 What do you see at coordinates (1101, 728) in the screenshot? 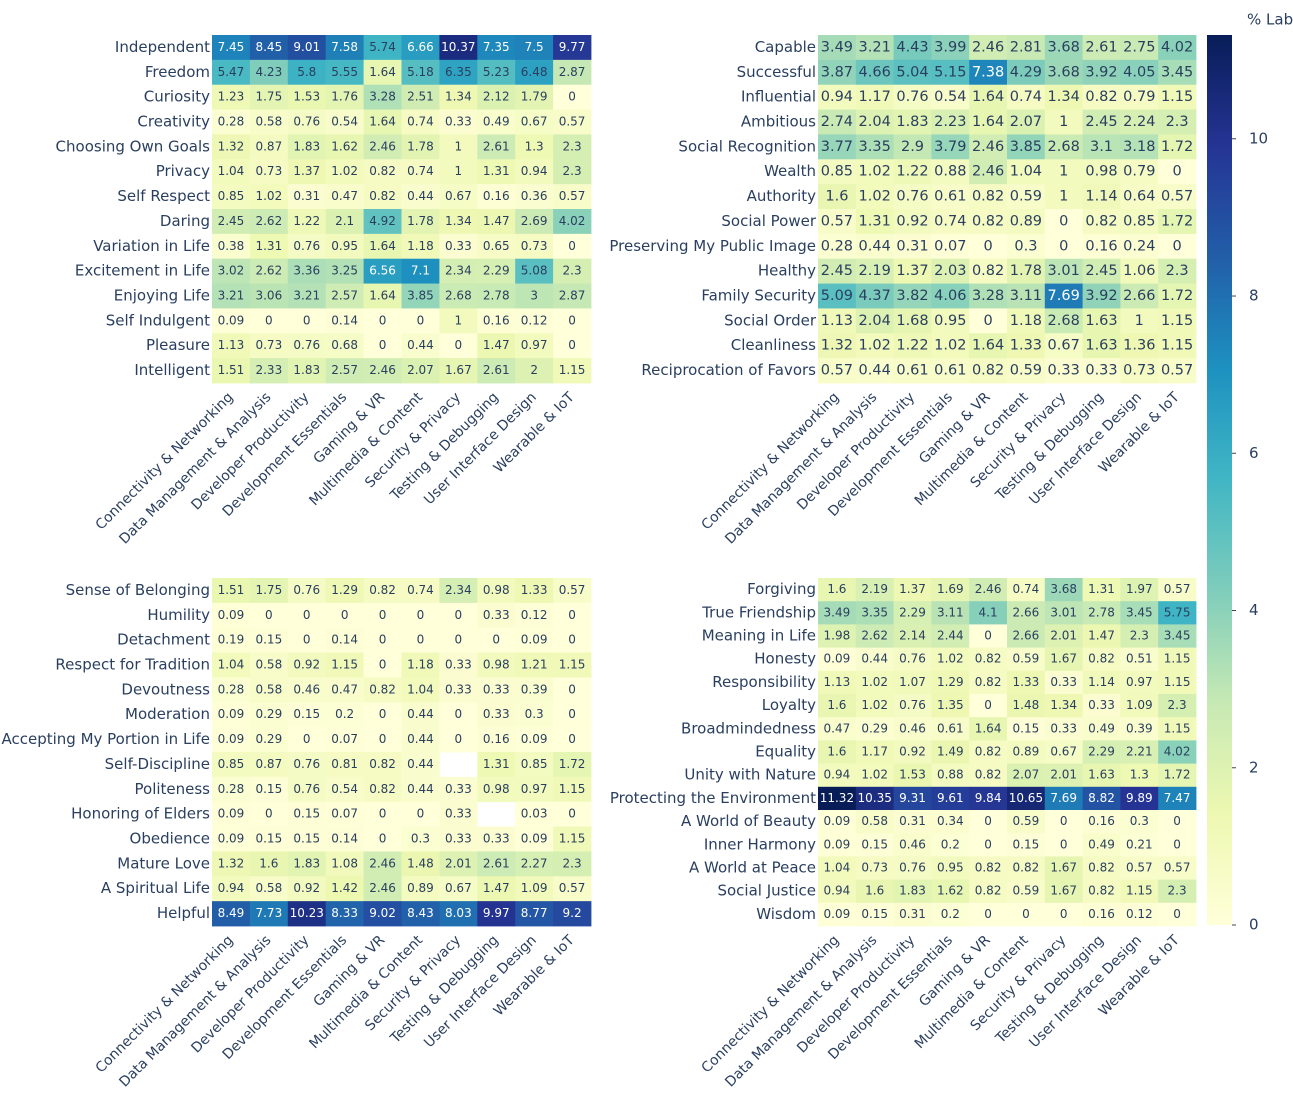
I see `cell-label: 0.49` at bounding box center [1101, 728].